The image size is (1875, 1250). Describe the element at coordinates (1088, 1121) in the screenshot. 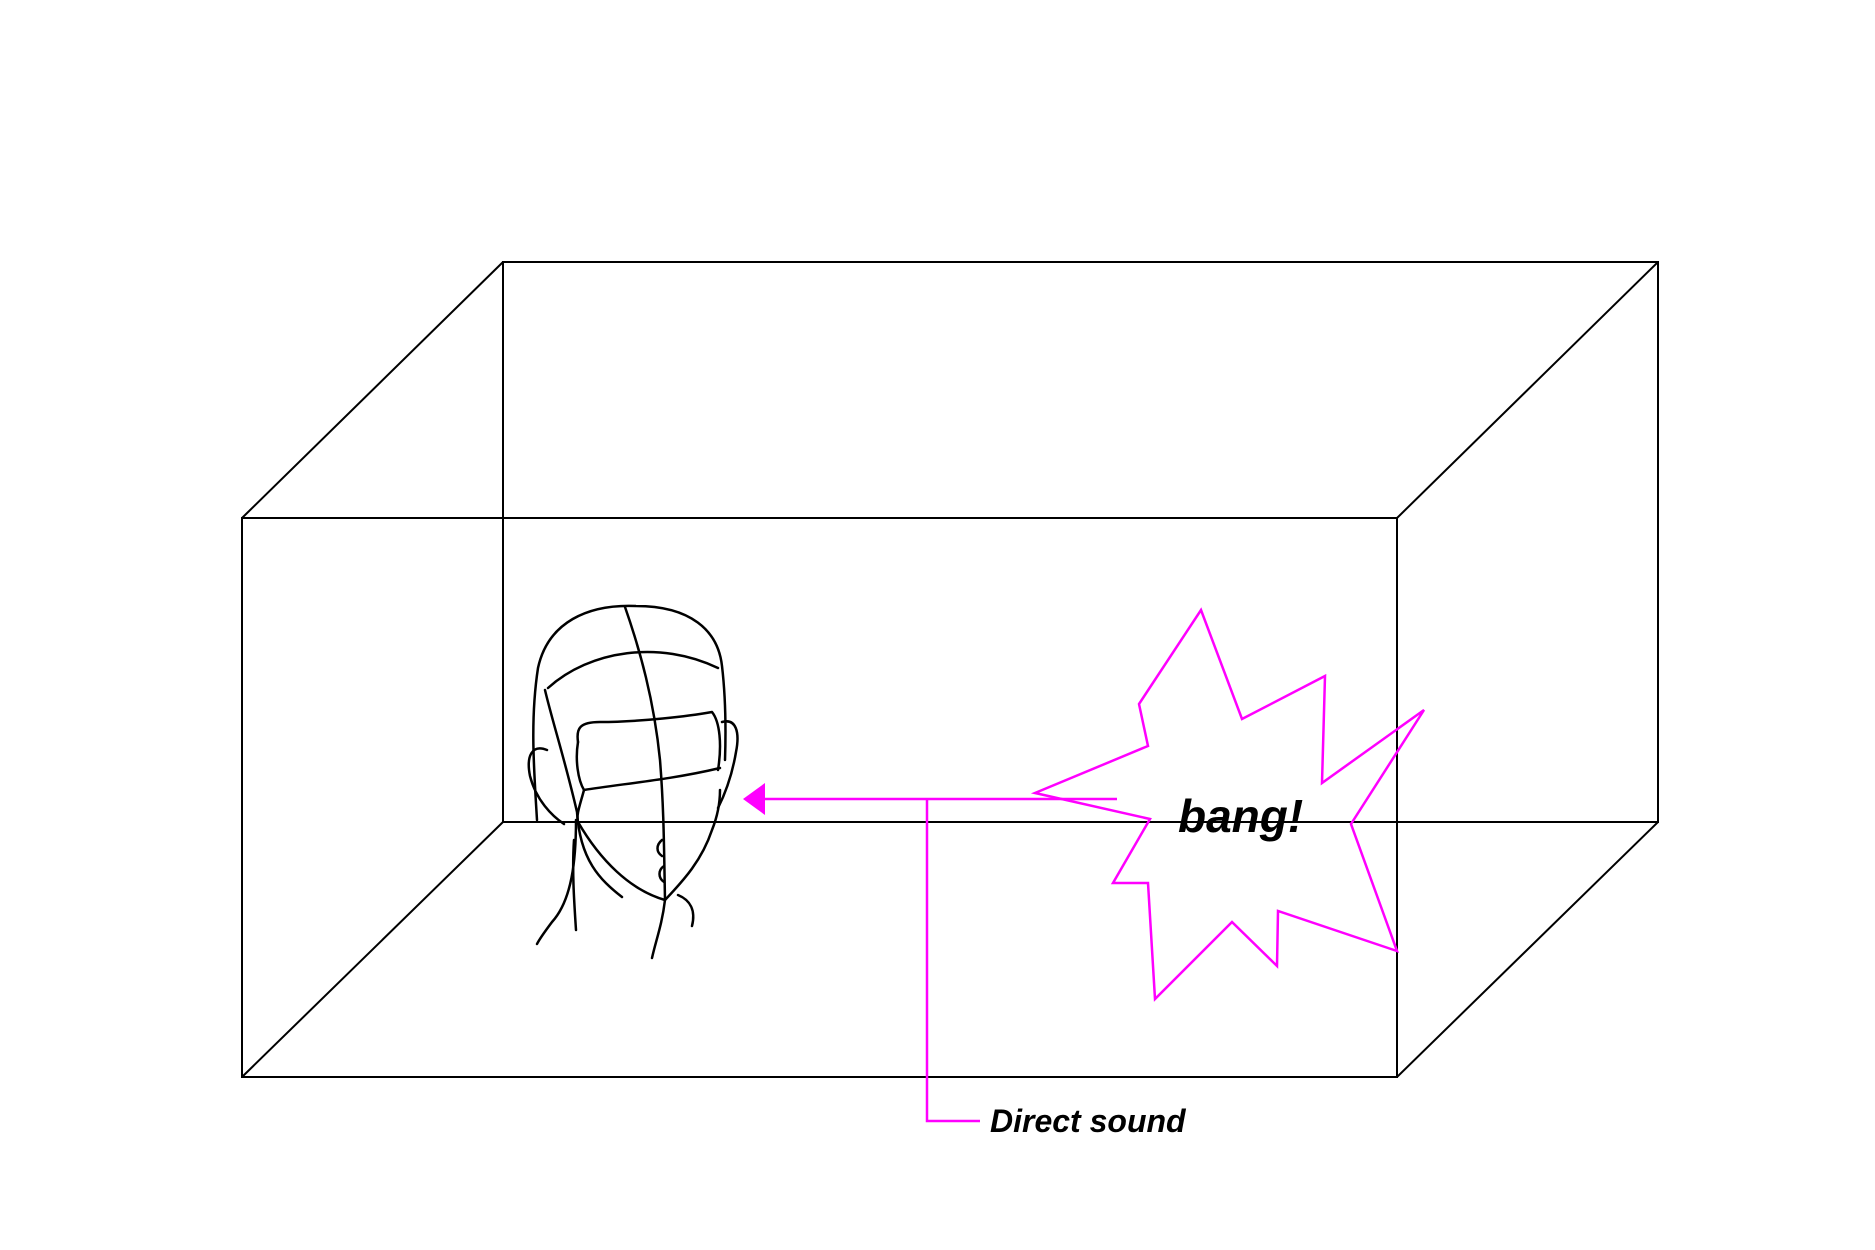

I see `direct-sound-label: Direct sound` at that location.